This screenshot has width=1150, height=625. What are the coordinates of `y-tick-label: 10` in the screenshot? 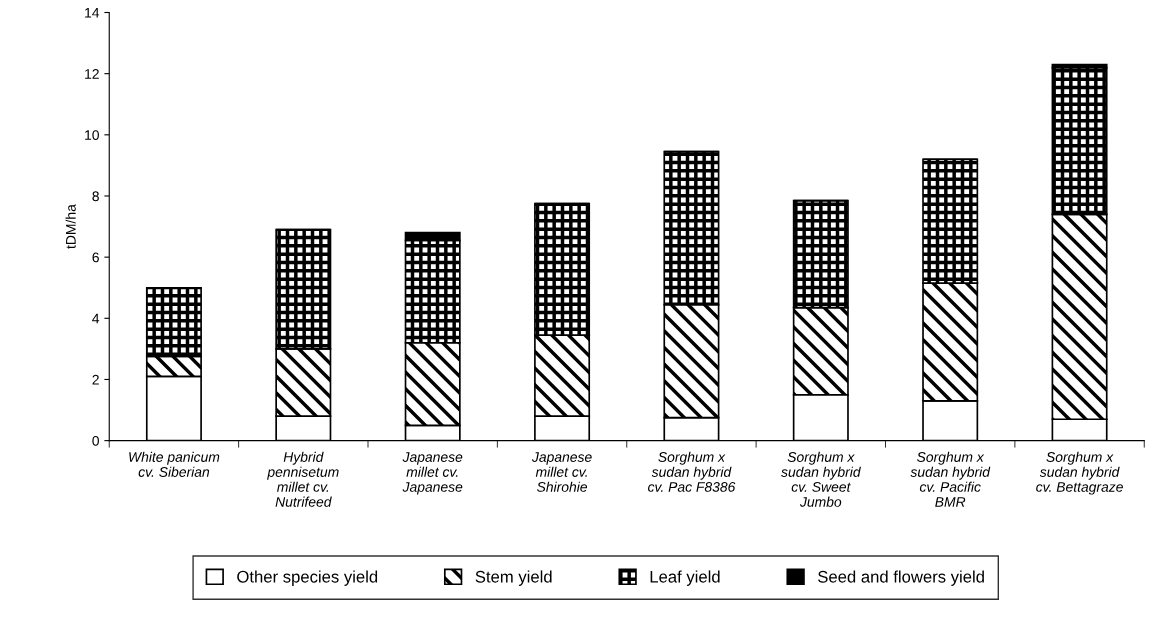 It's located at (92, 135).